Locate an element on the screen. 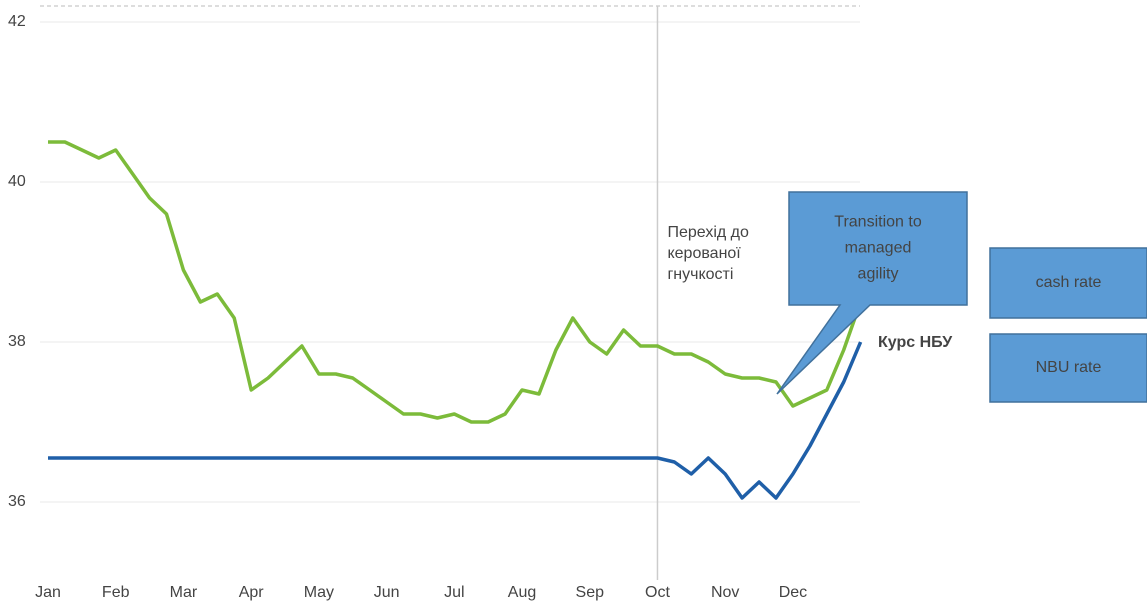  x-tick-label: Jul is located at coordinates (454, 592).